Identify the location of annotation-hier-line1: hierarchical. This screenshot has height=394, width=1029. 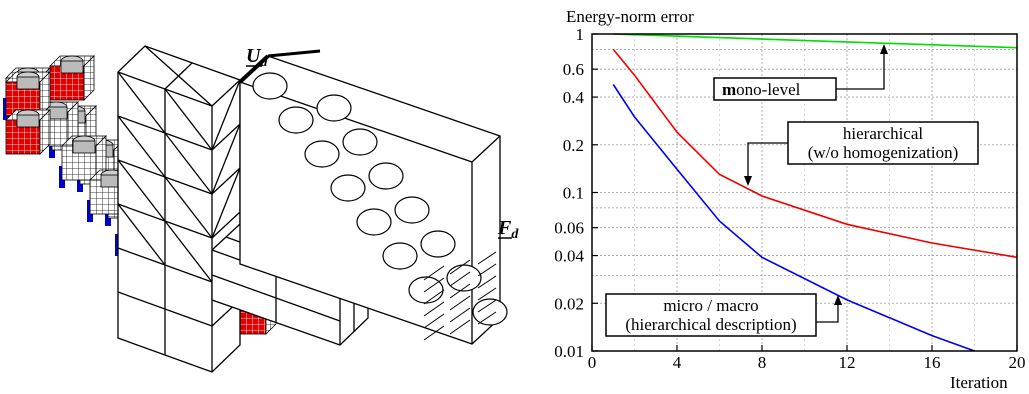
(883, 133).